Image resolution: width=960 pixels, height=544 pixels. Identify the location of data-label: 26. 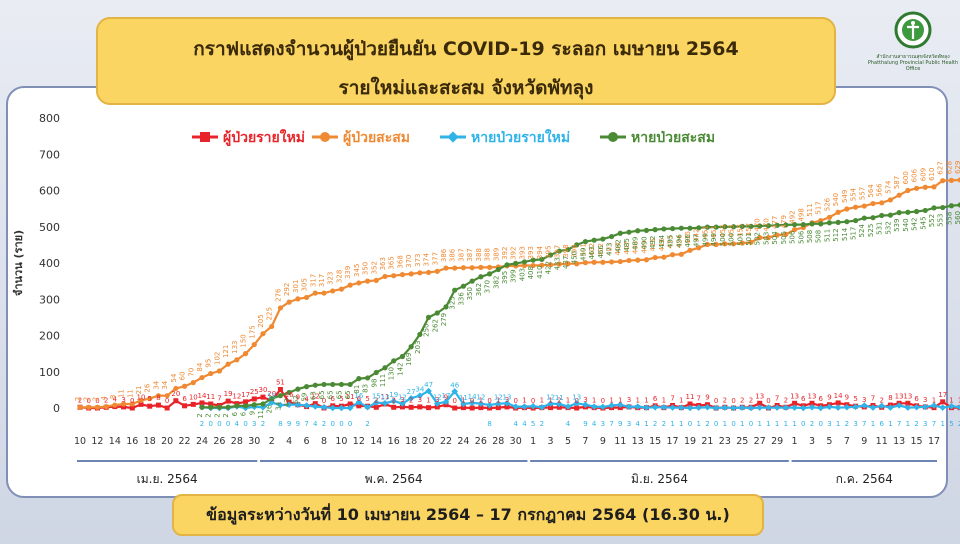
(270, 408).